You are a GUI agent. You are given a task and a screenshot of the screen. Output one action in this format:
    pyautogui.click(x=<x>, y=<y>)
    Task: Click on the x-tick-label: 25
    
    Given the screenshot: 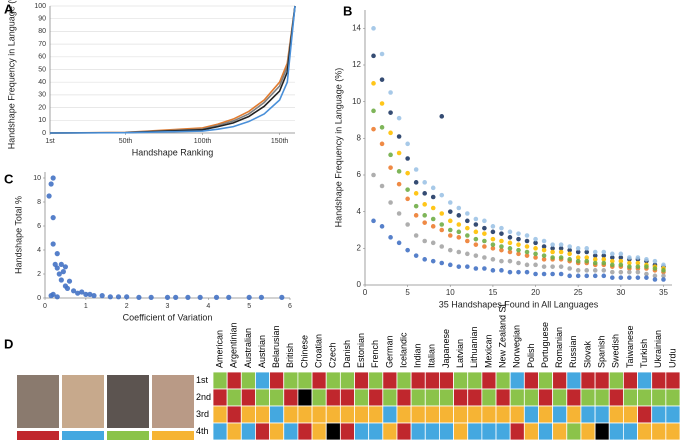 What is the action you would take?
    pyautogui.click(x=578, y=292)
    